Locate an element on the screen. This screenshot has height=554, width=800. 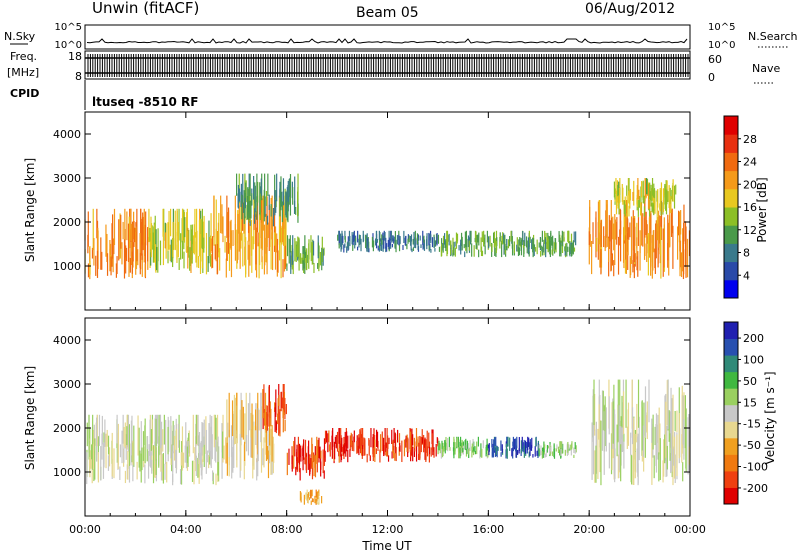
cpid-label: CPID is located at coordinates (24, 93).